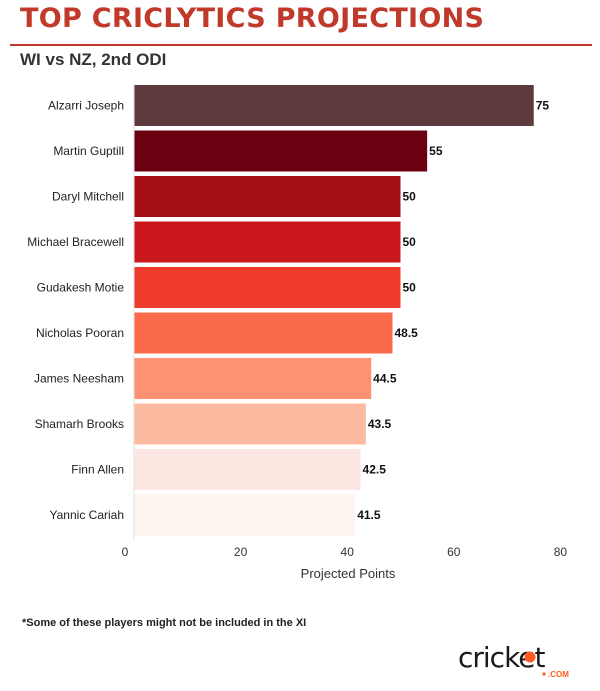 Image resolution: width=600 pixels, height=691 pixels. I want to click on logo-subtext: .COM, so click(558, 674).